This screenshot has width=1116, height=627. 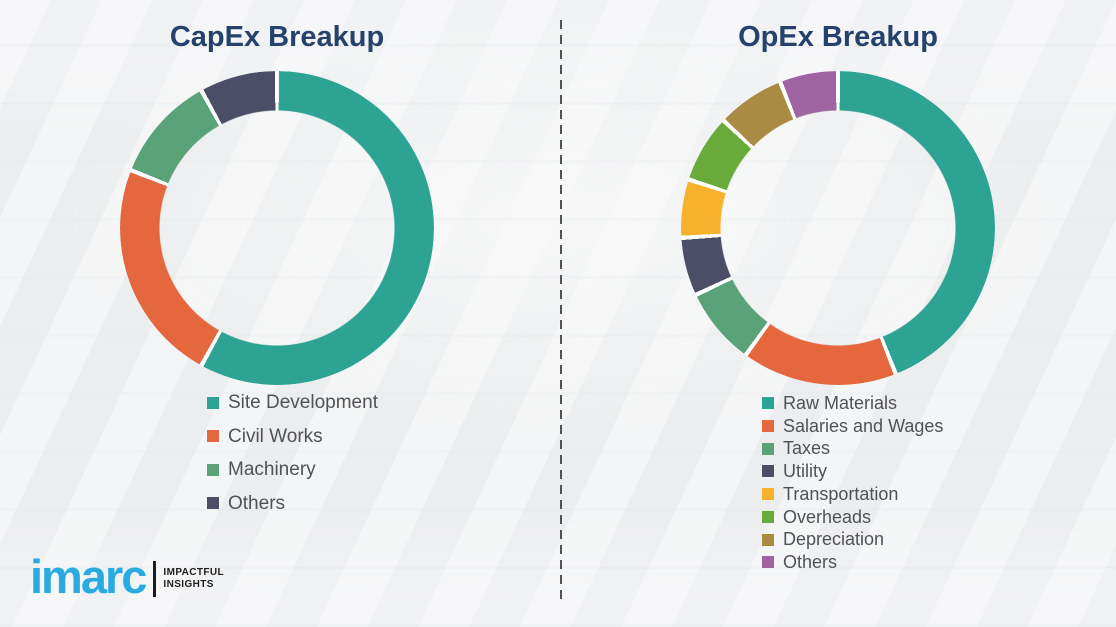 I want to click on legend-label: Depreciation, so click(x=834, y=539).